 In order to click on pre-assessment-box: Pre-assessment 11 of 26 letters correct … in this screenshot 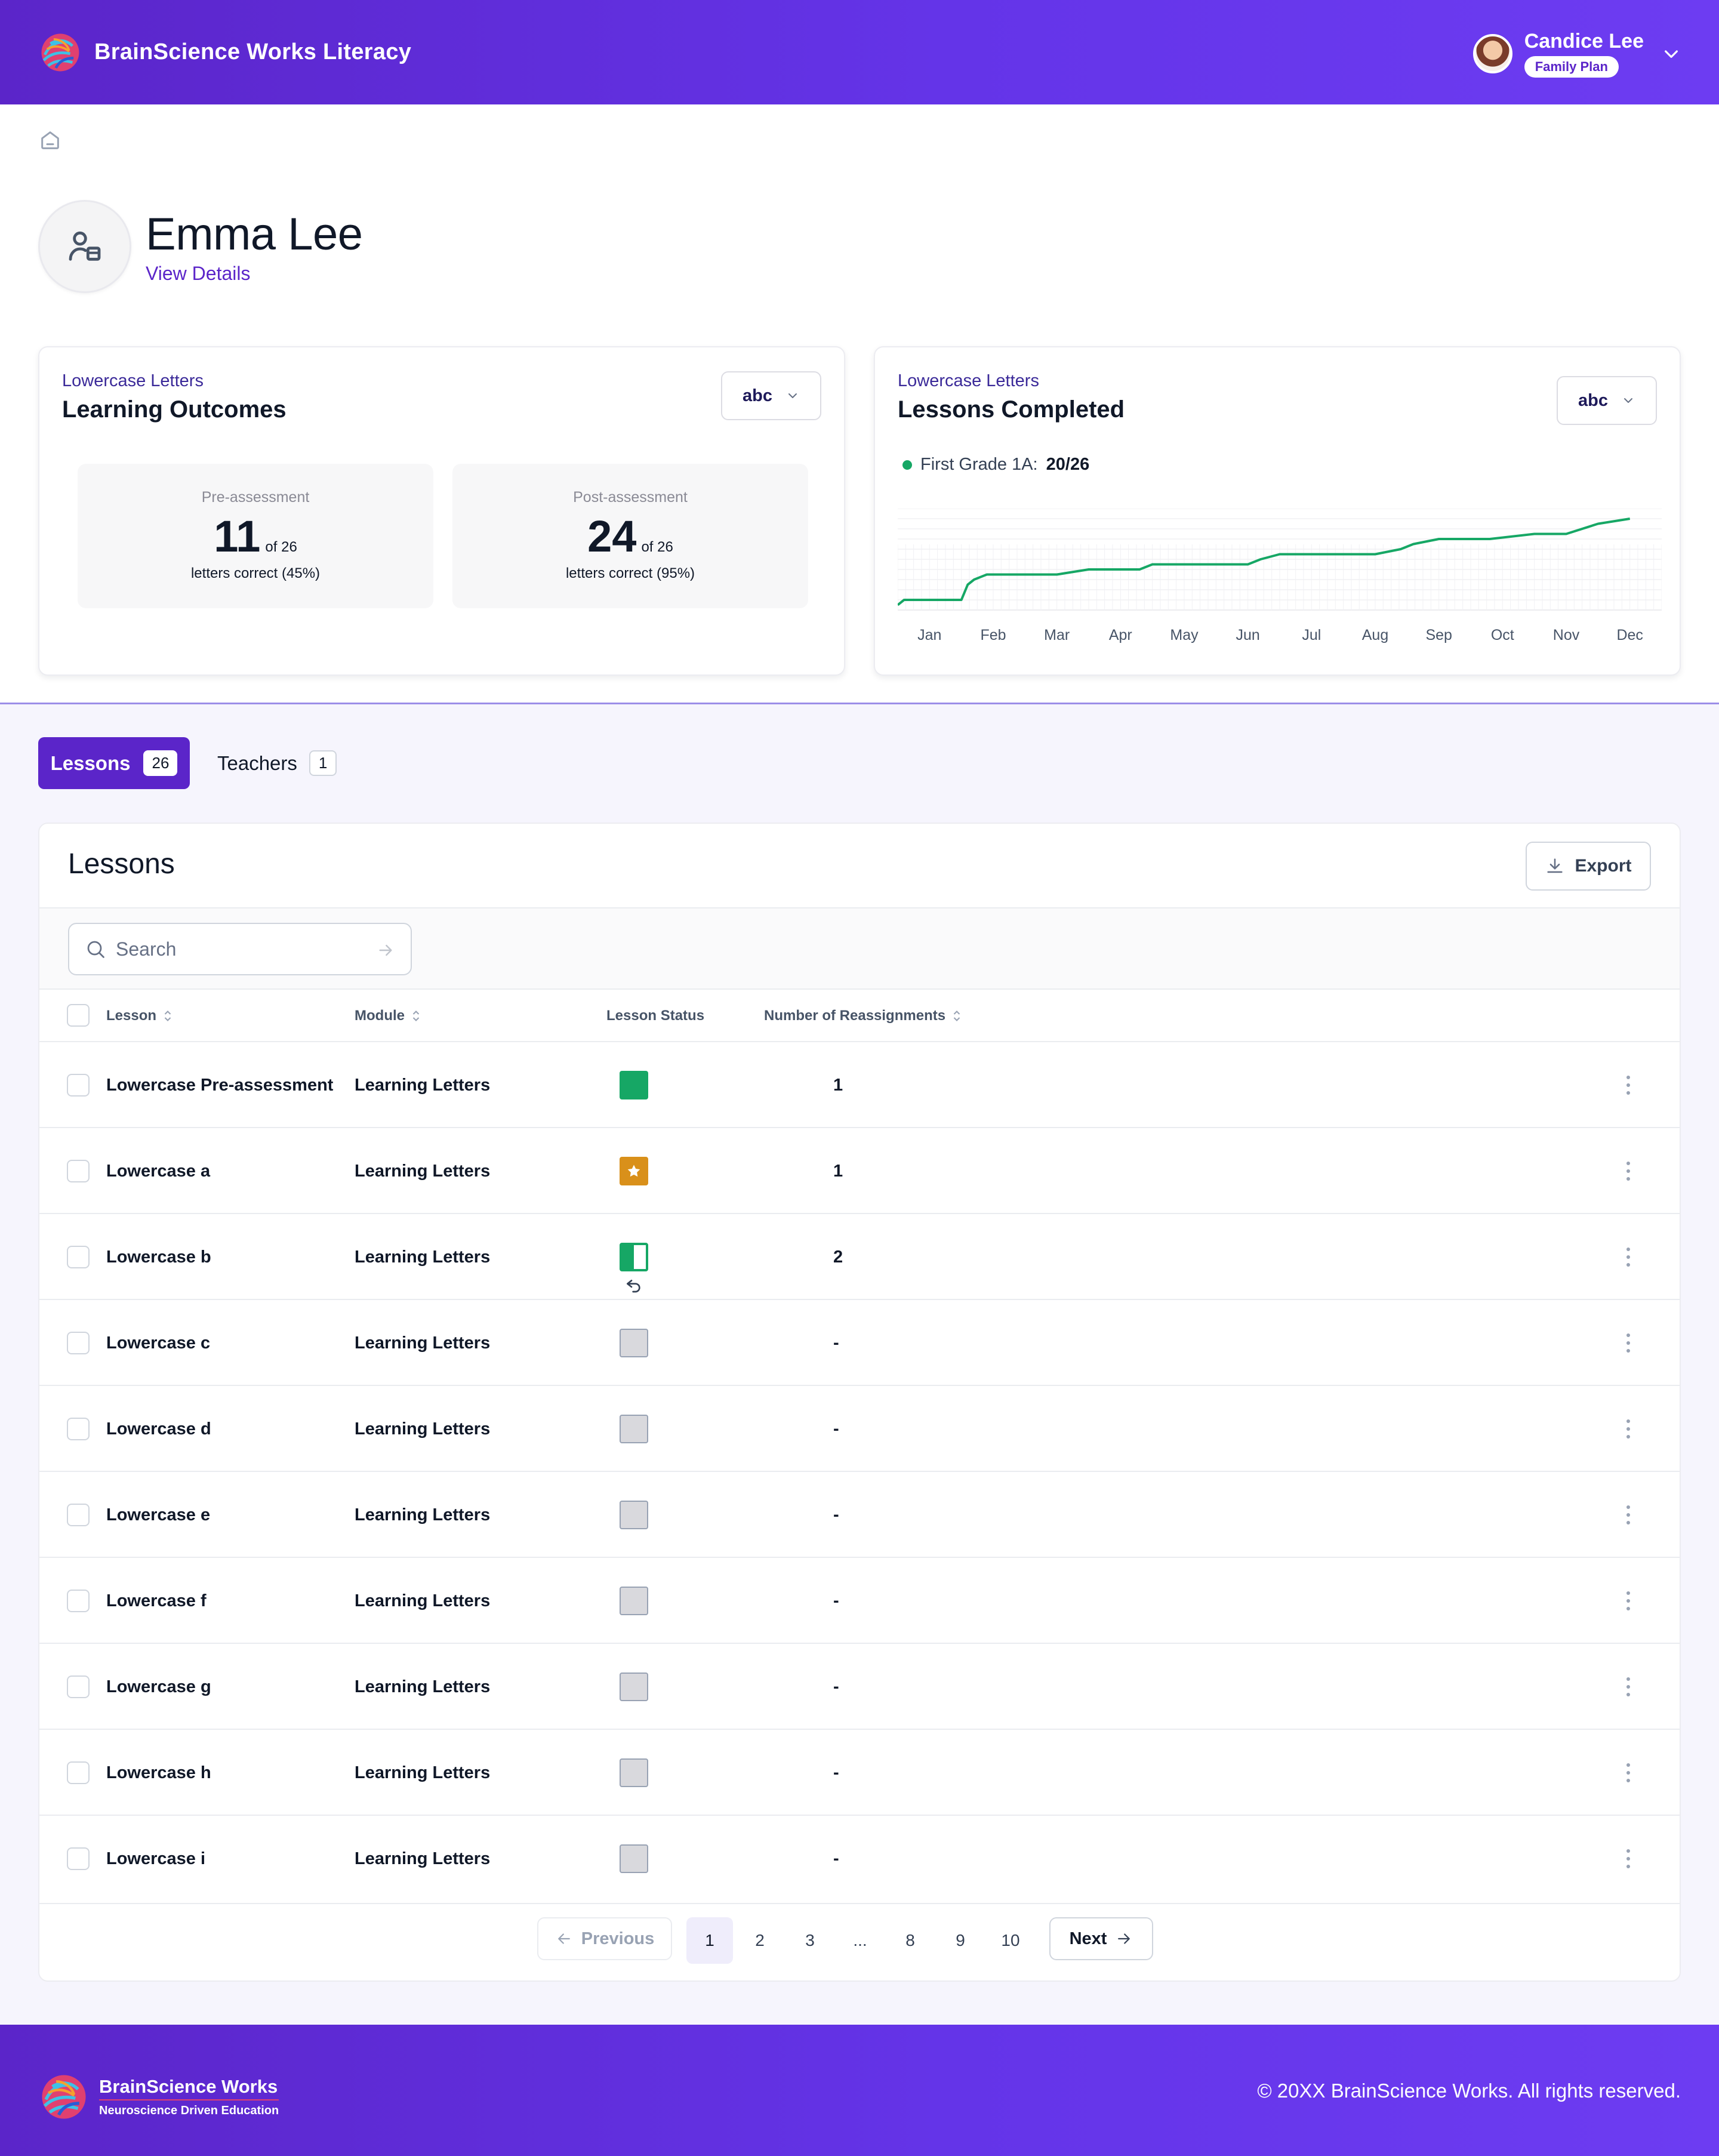, I will do `click(256, 536)`.